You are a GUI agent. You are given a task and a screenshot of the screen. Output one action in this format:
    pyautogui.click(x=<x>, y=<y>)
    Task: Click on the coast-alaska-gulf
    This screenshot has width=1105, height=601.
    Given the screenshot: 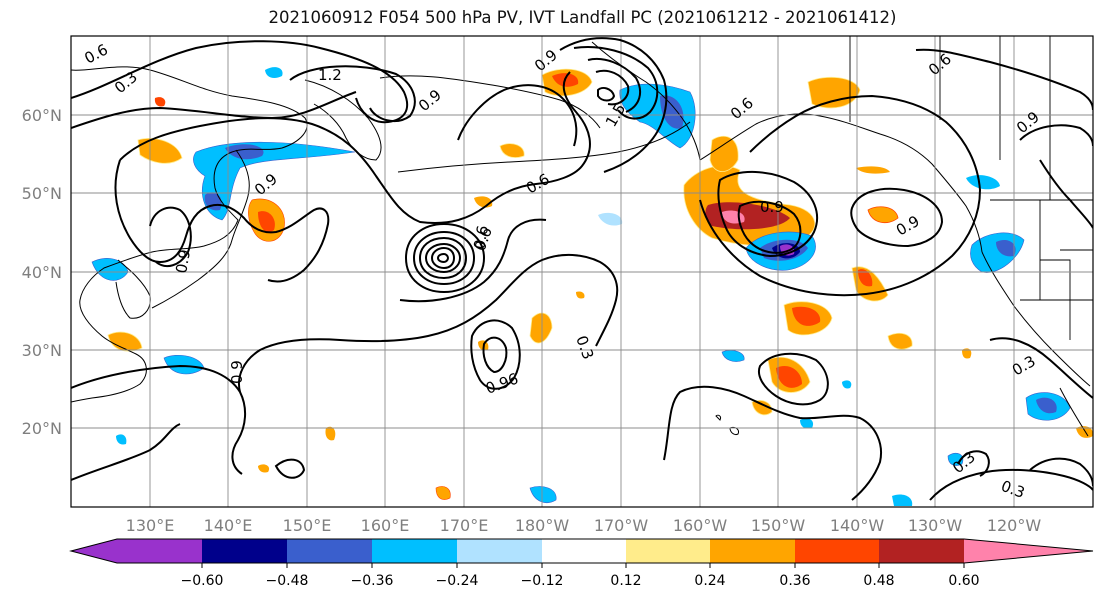 What is the action you would take?
    pyautogui.click(x=841, y=183)
    